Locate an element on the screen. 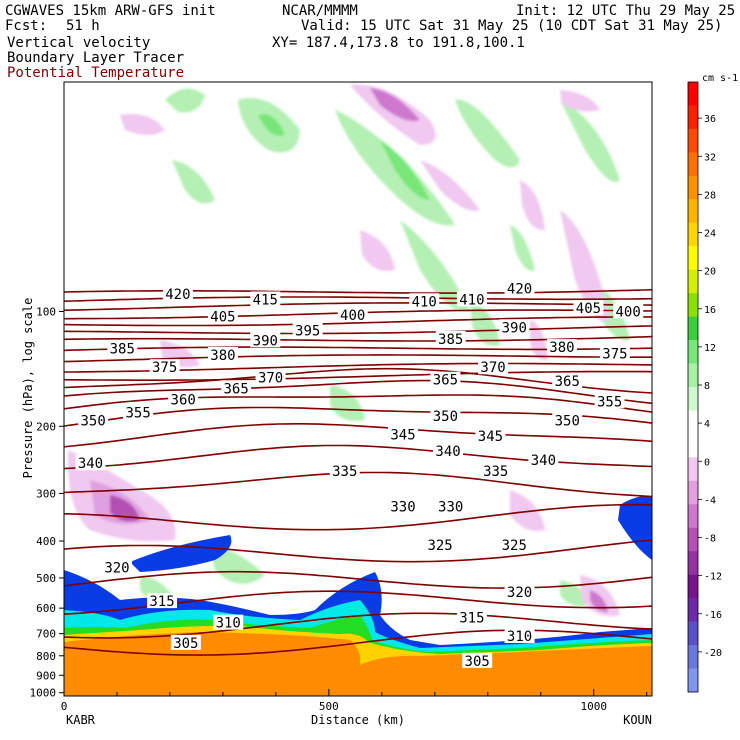 The width and height of the screenshot is (740, 740). contour-label-370: 370 is located at coordinates (270, 379).